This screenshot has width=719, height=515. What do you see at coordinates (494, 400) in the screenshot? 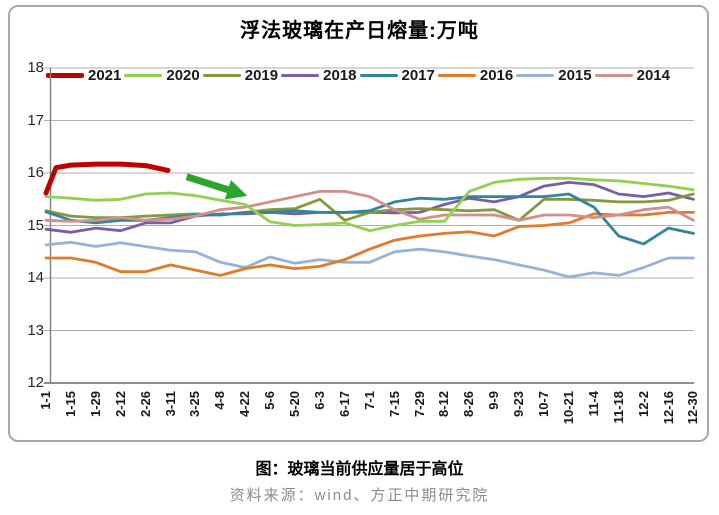
I see `x-tick-label: 9-9` at bounding box center [494, 400].